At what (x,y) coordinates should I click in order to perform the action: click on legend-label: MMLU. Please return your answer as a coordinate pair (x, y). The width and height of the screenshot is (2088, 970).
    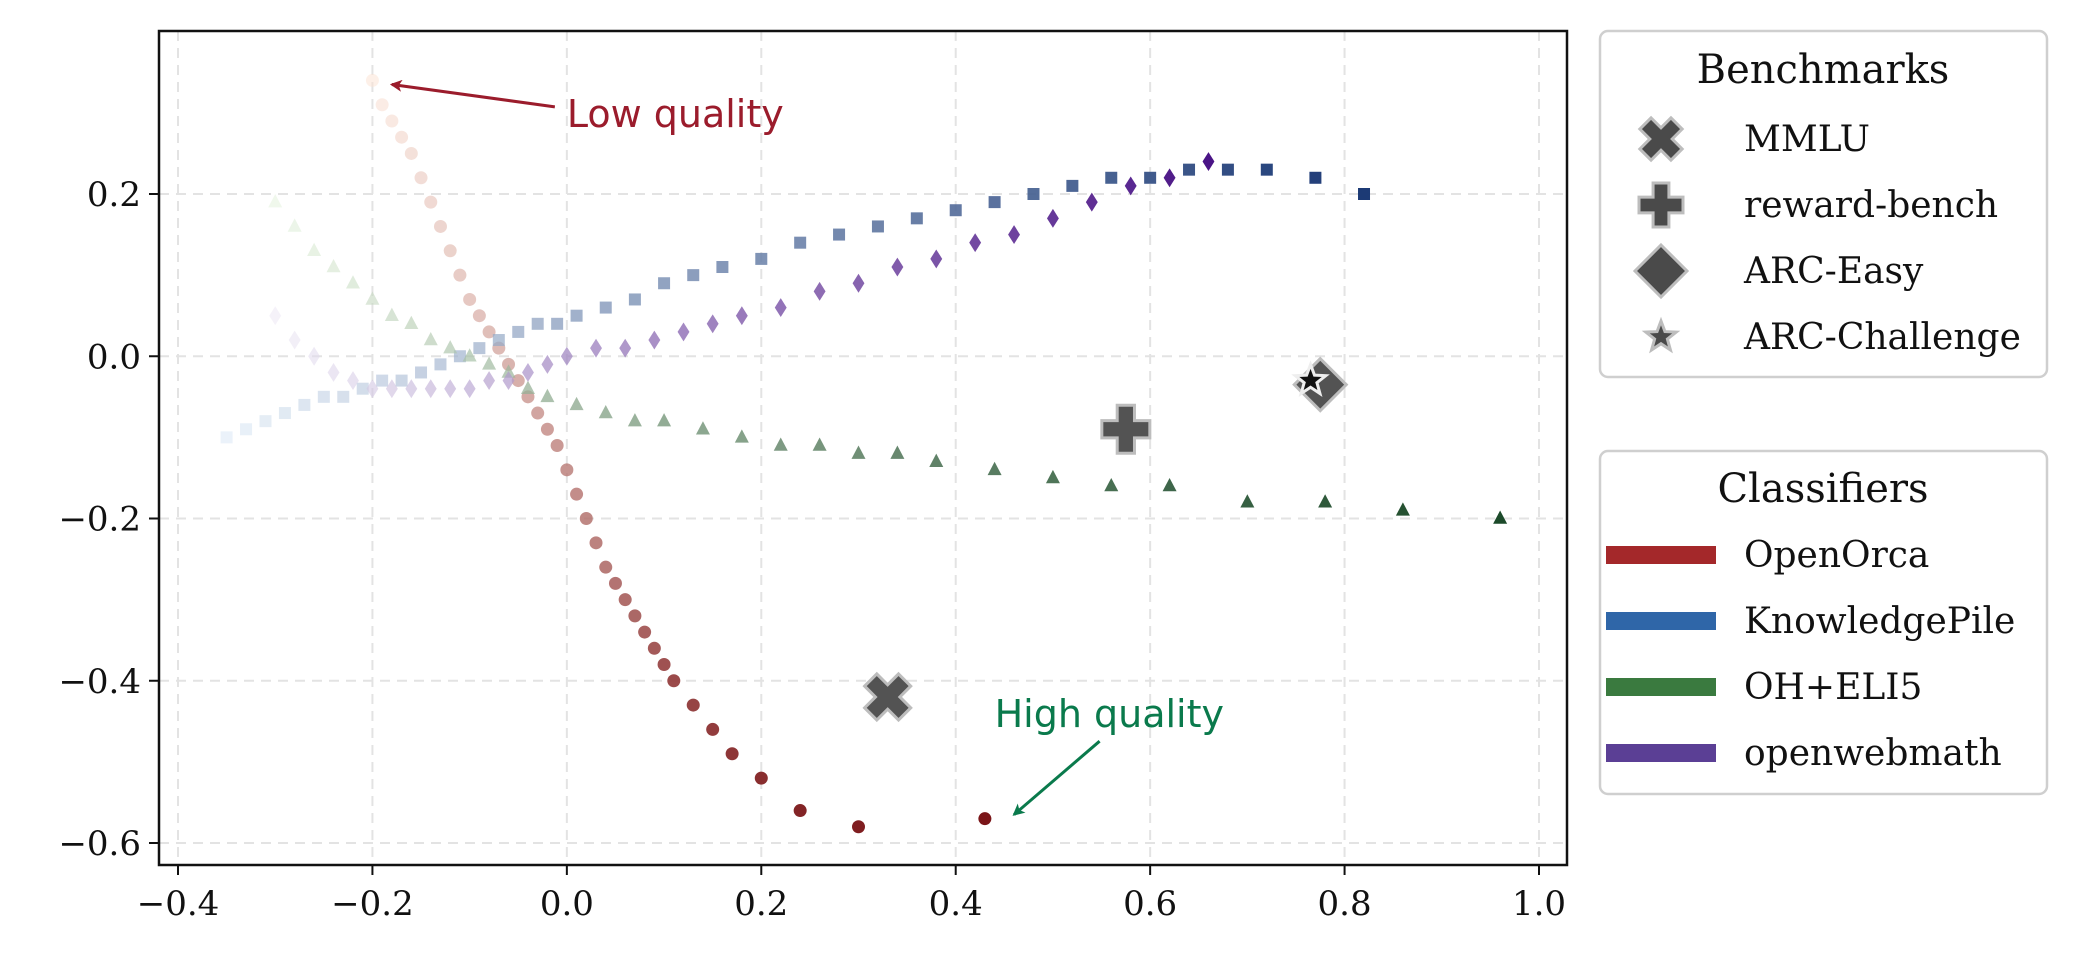
    Looking at the image, I should click on (1807, 139).